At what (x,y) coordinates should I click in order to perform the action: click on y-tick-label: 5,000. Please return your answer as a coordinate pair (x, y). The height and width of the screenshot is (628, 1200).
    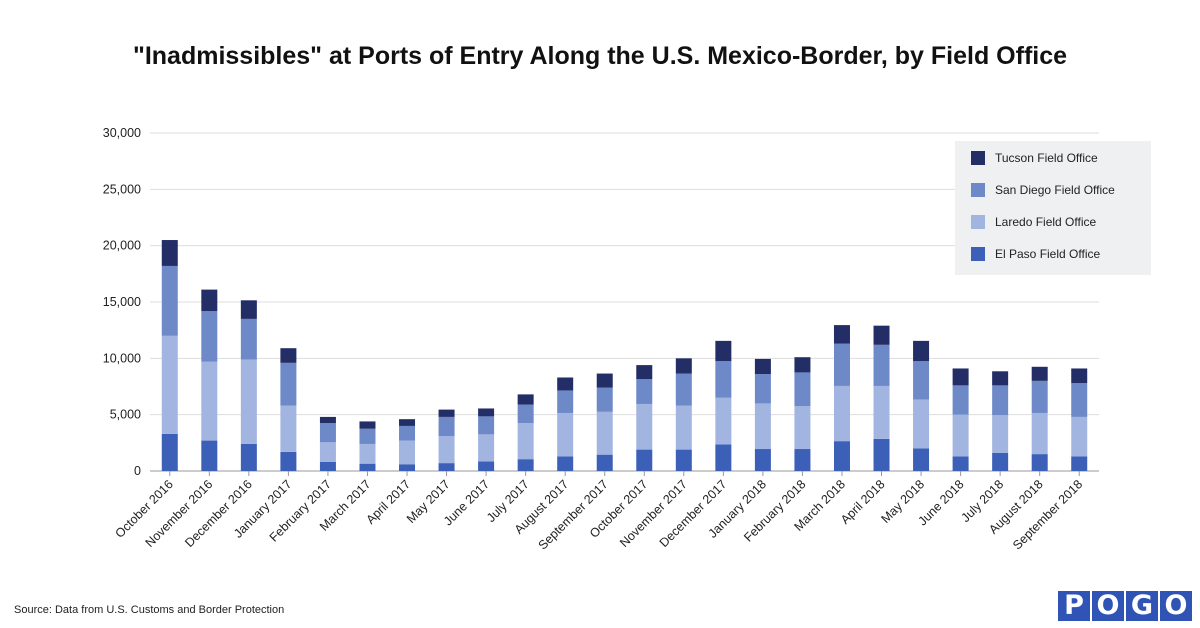
    Looking at the image, I should click on (125, 415).